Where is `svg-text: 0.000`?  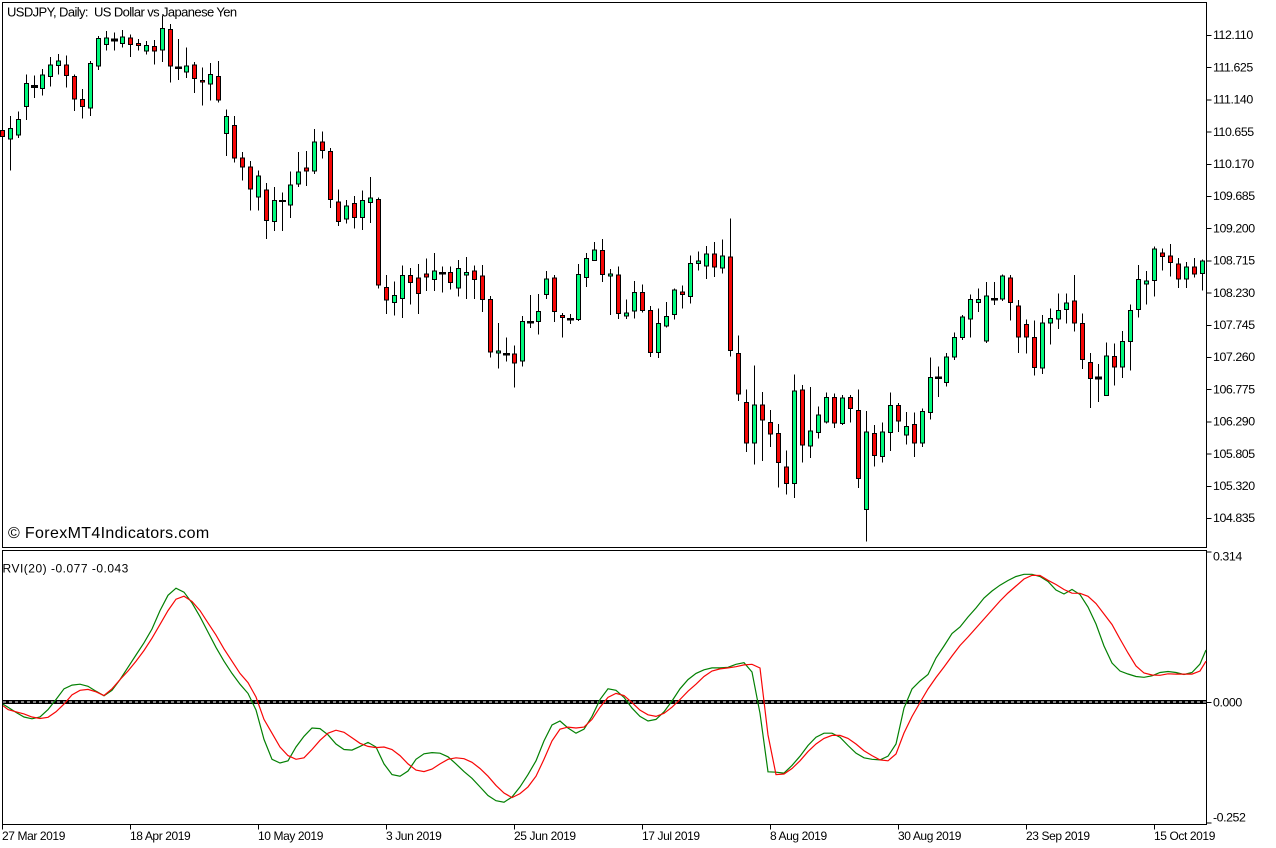
svg-text: 0.000 is located at coordinates (1227, 703).